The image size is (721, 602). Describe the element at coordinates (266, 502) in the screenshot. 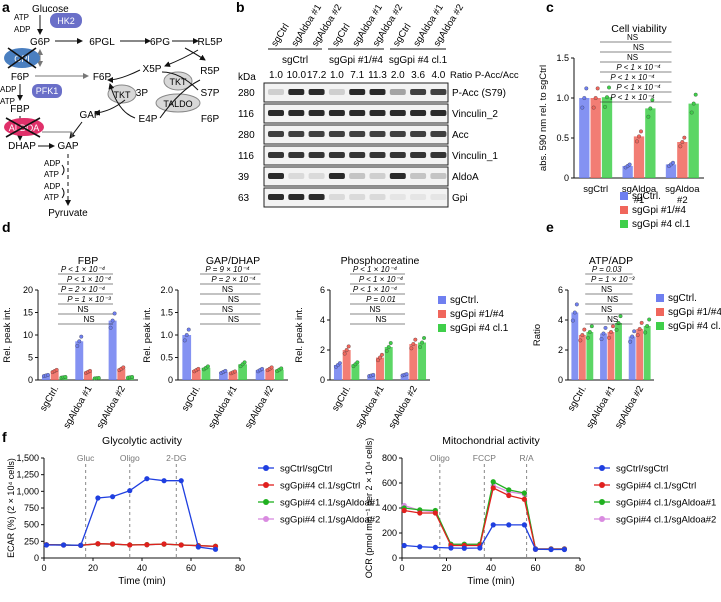

I see `legend-marker` at that location.